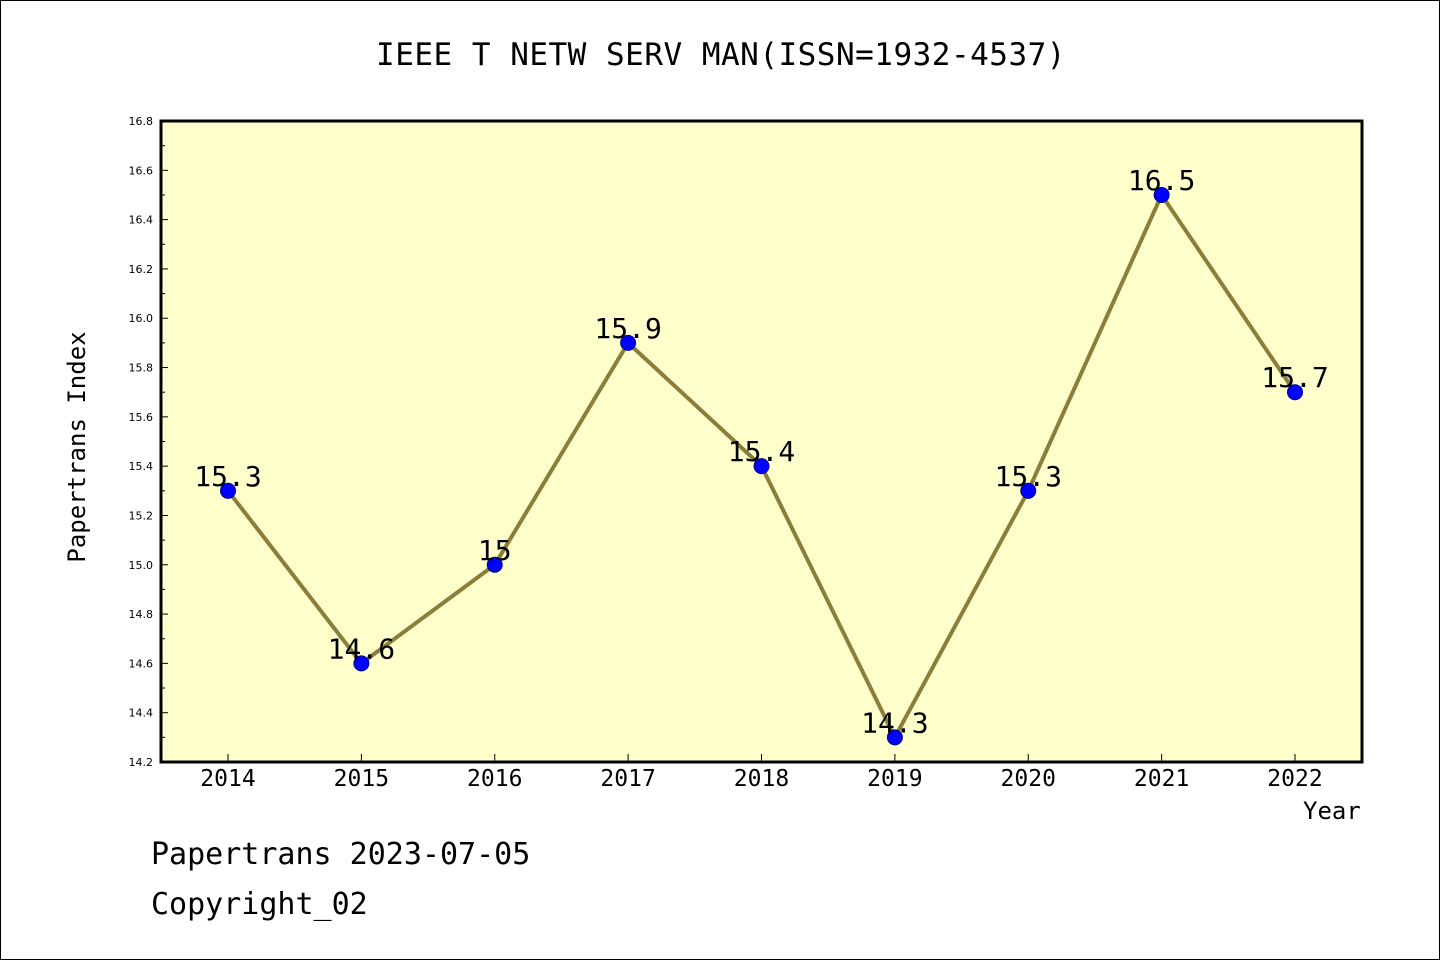 This screenshot has width=1440, height=960. Describe the element at coordinates (627, 328) in the screenshot. I see `data-label: 15.9` at that location.